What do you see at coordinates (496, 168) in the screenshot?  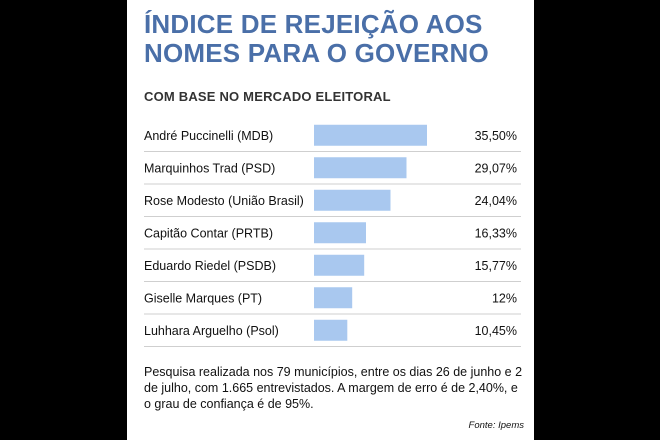 I see `value-label: 29,07%` at bounding box center [496, 168].